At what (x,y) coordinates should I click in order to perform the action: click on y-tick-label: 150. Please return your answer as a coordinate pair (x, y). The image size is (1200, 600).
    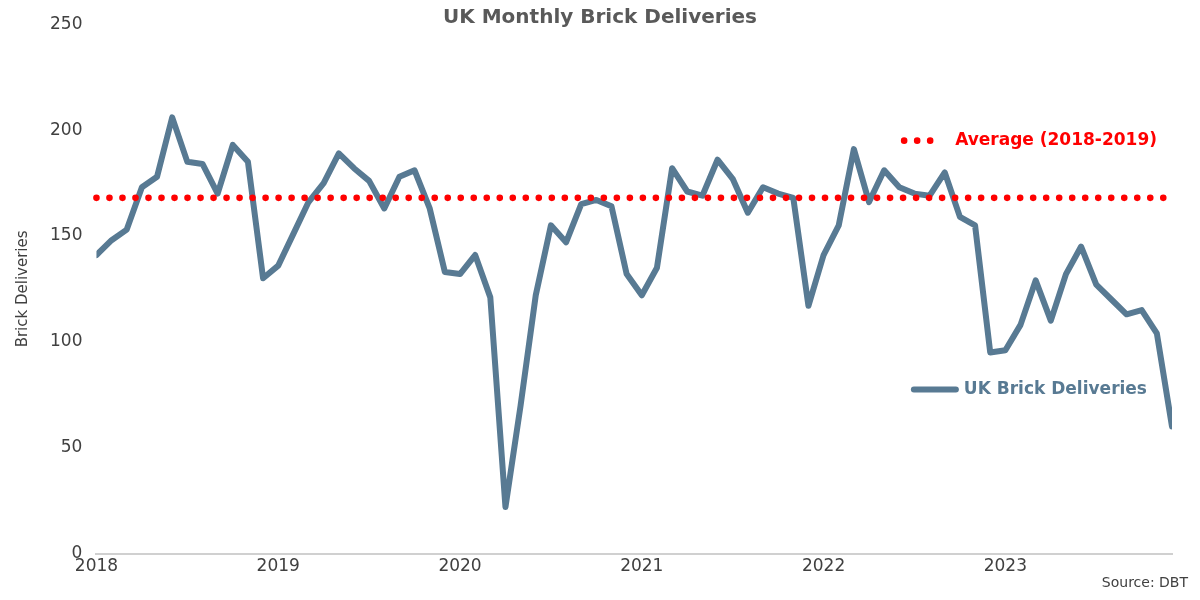
    Looking at the image, I should click on (66, 234).